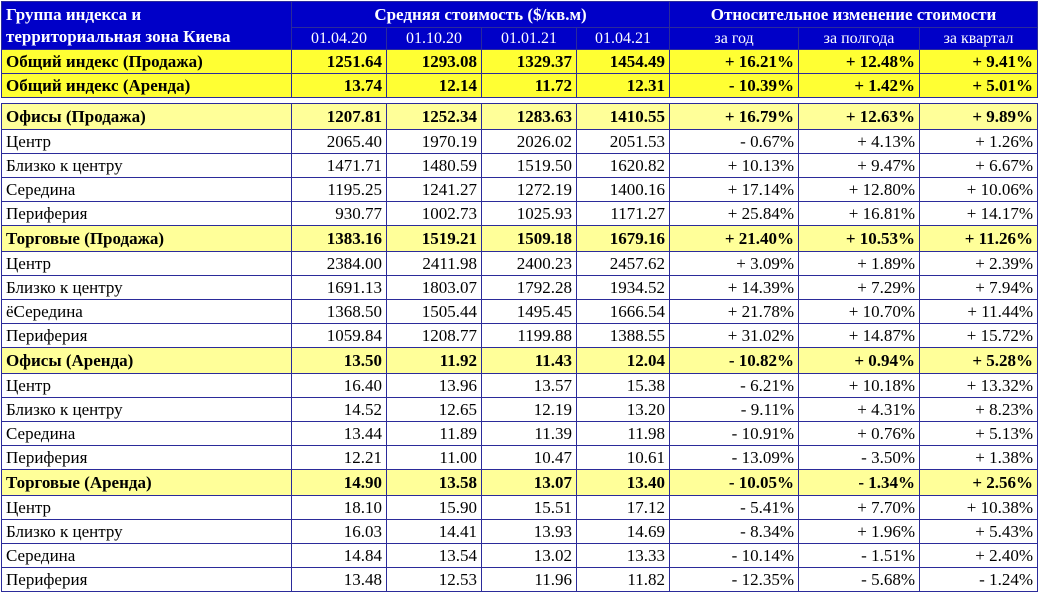 This screenshot has height=597, width=1041. Describe the element at coordinates (529, 482) in the screenshot. I see `cost-cell: 13.07` at that location.